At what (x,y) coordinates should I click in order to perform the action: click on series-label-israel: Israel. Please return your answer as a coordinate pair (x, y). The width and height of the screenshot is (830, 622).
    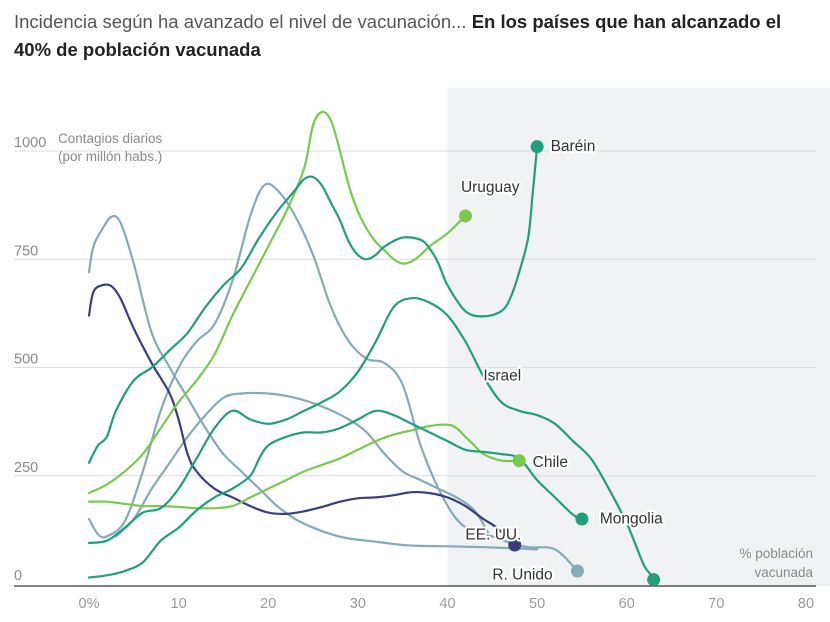
    Looking at the image, I should click on (502, 375).